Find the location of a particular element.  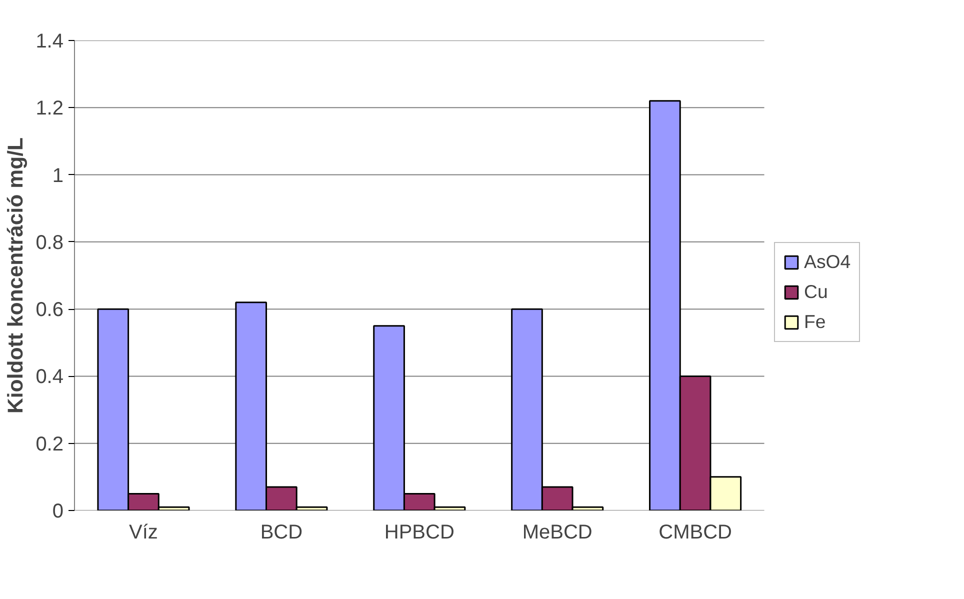

x-tick-label: BCD is located at coordinates (281, 533).